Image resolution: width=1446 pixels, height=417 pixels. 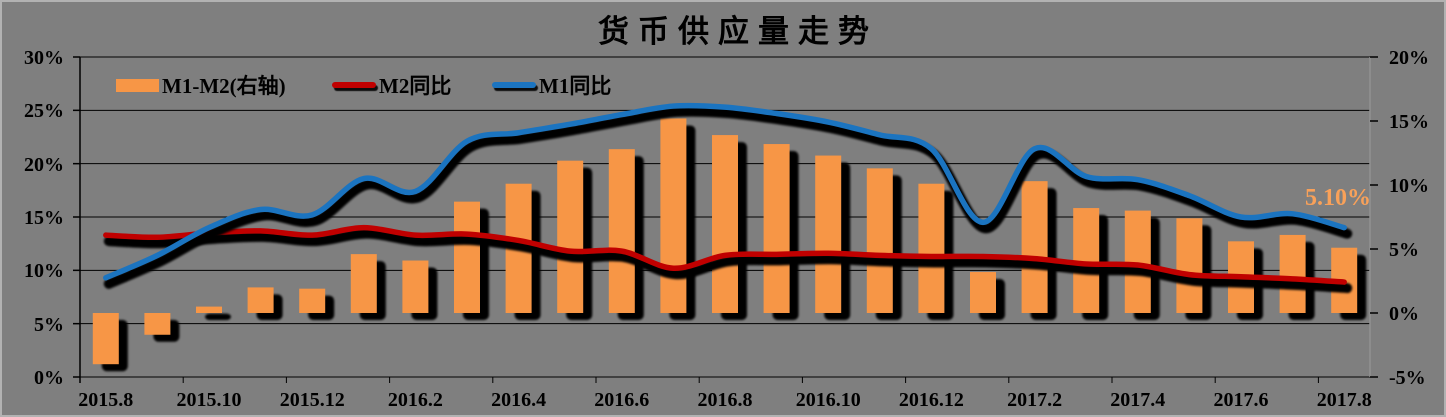 What do you see at coordinates (415, 400) in the screenshot?
I see `x-axis-label: 2016.2` at bounding box center [415, 400].